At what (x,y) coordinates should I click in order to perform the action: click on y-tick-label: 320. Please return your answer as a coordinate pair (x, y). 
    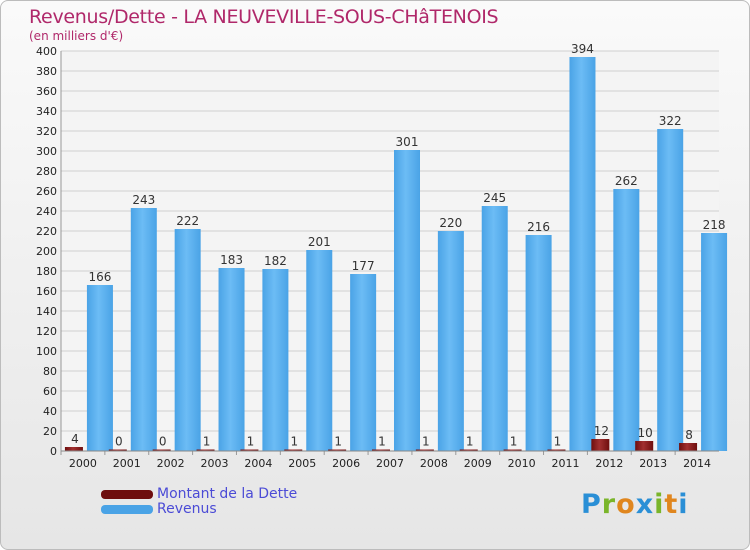
    Looking at the image, I should click on (46, 131).